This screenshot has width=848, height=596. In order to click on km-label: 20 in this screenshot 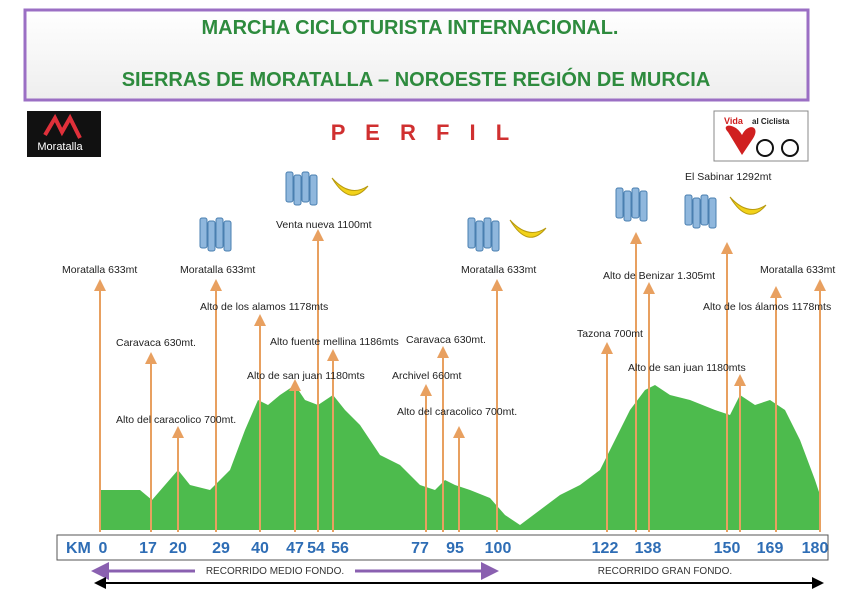, I will do `click(178, 548)`.